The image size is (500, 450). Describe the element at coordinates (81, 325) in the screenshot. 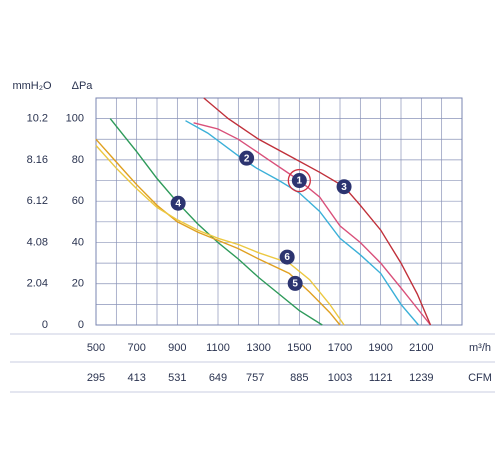

I see `y-tick-label: 0` at that location.